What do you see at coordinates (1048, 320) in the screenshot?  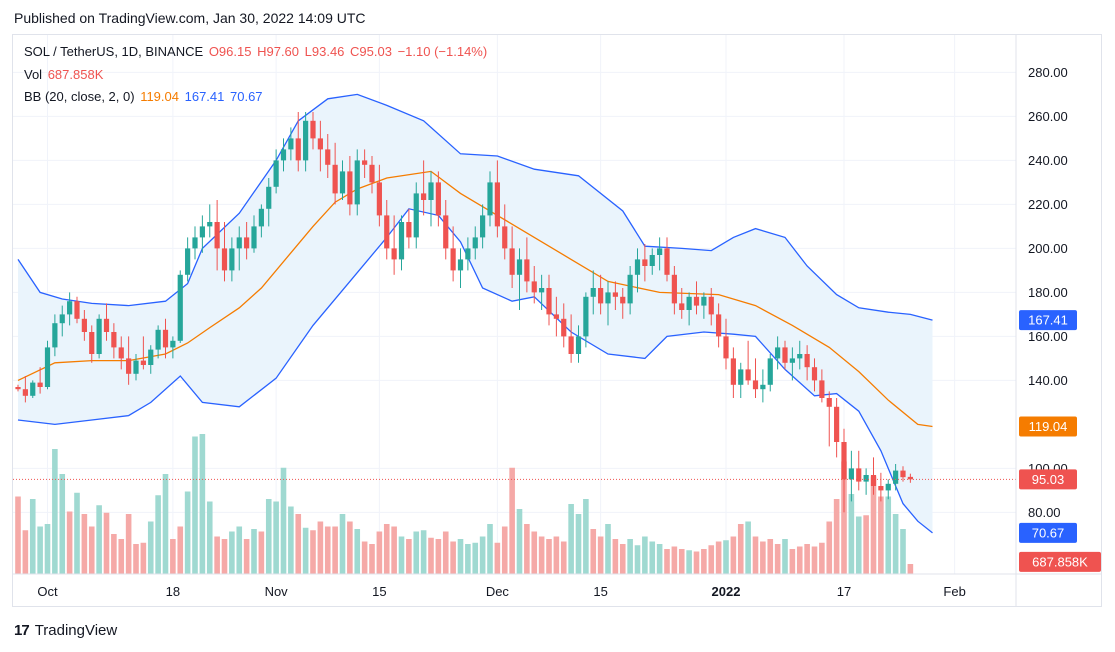 I see `price-badge-label: 167.41` at bounding box center [1048, 320].